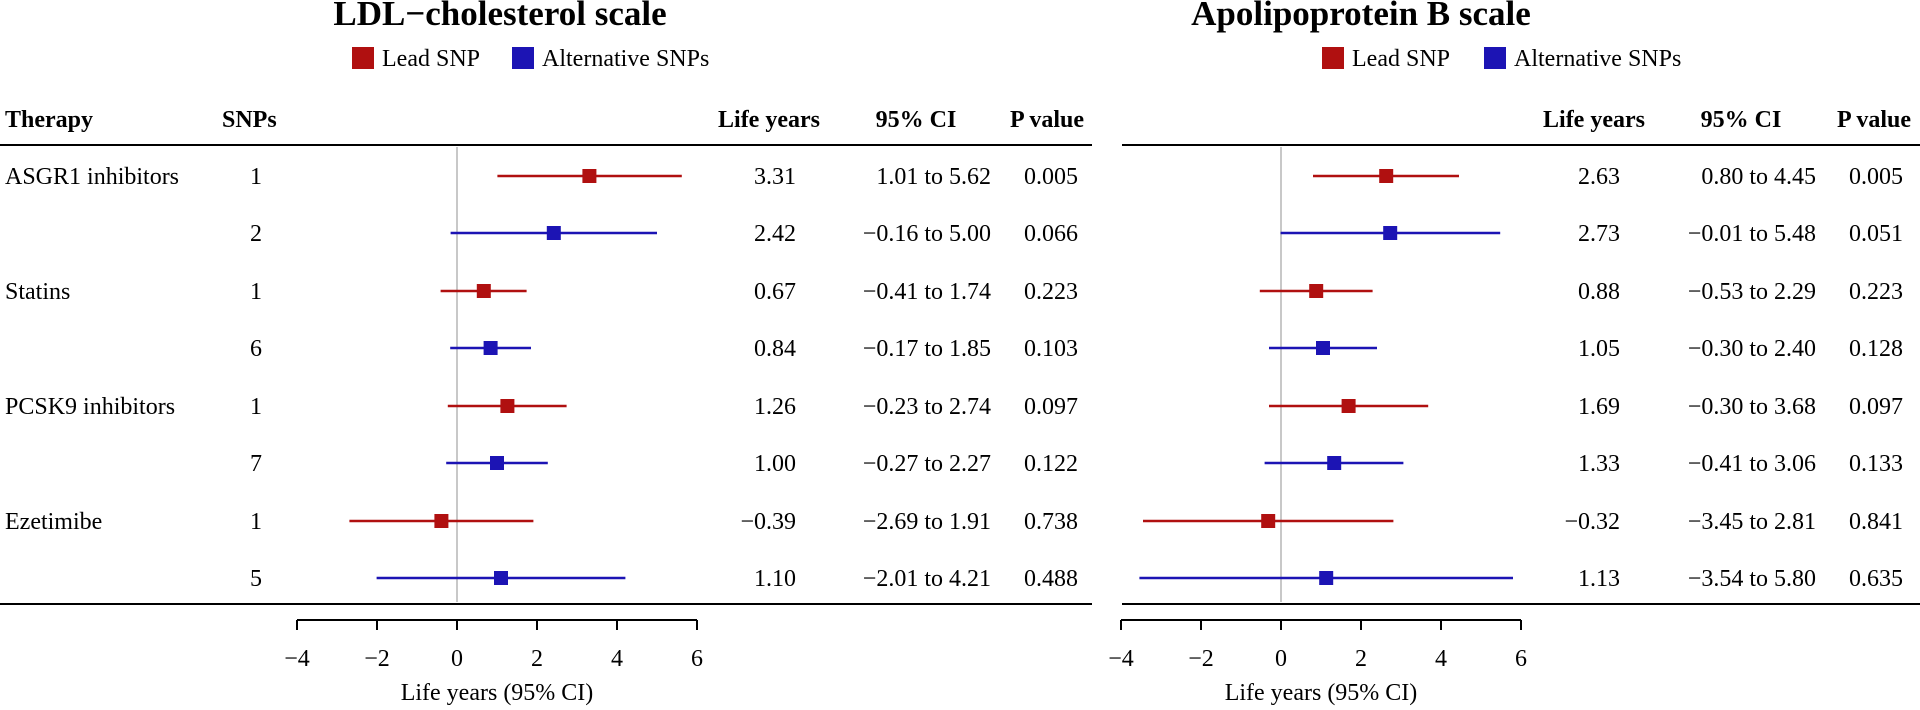 This screenshot has height=710, width=1920. I want to click on estimate-value: −0.39, so click(768, 522).